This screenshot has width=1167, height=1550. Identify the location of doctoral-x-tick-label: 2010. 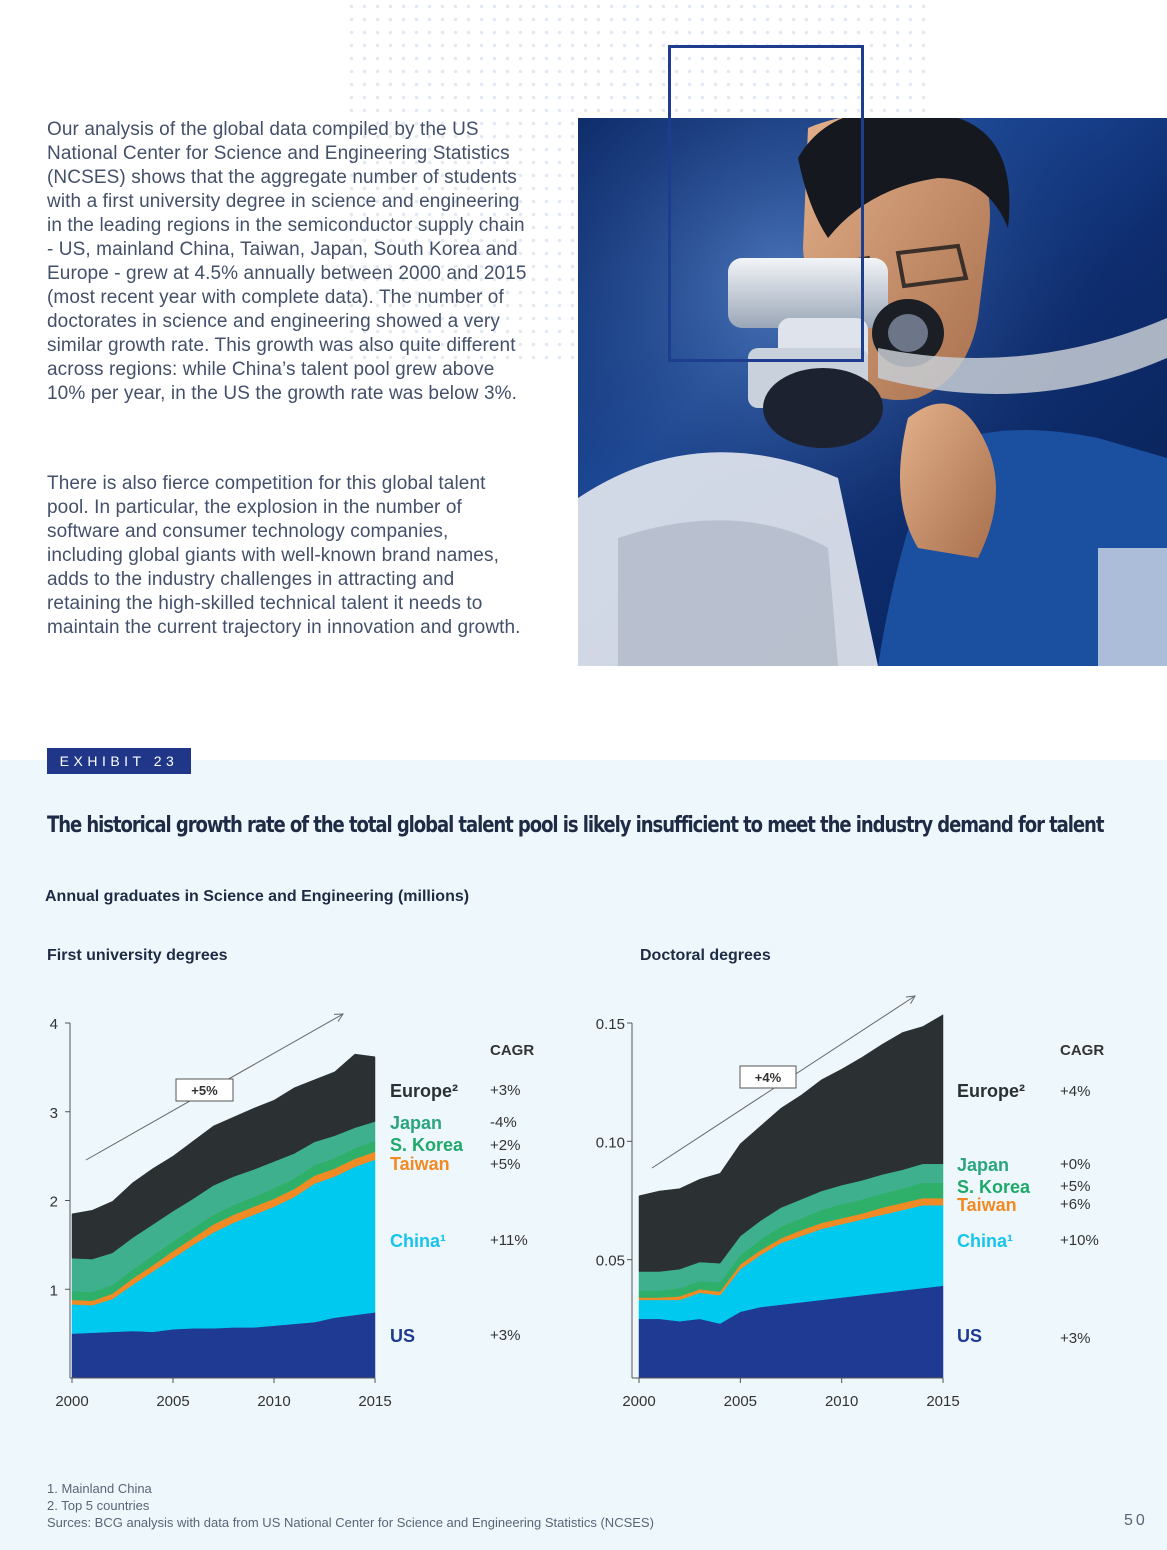
(841, 1401).